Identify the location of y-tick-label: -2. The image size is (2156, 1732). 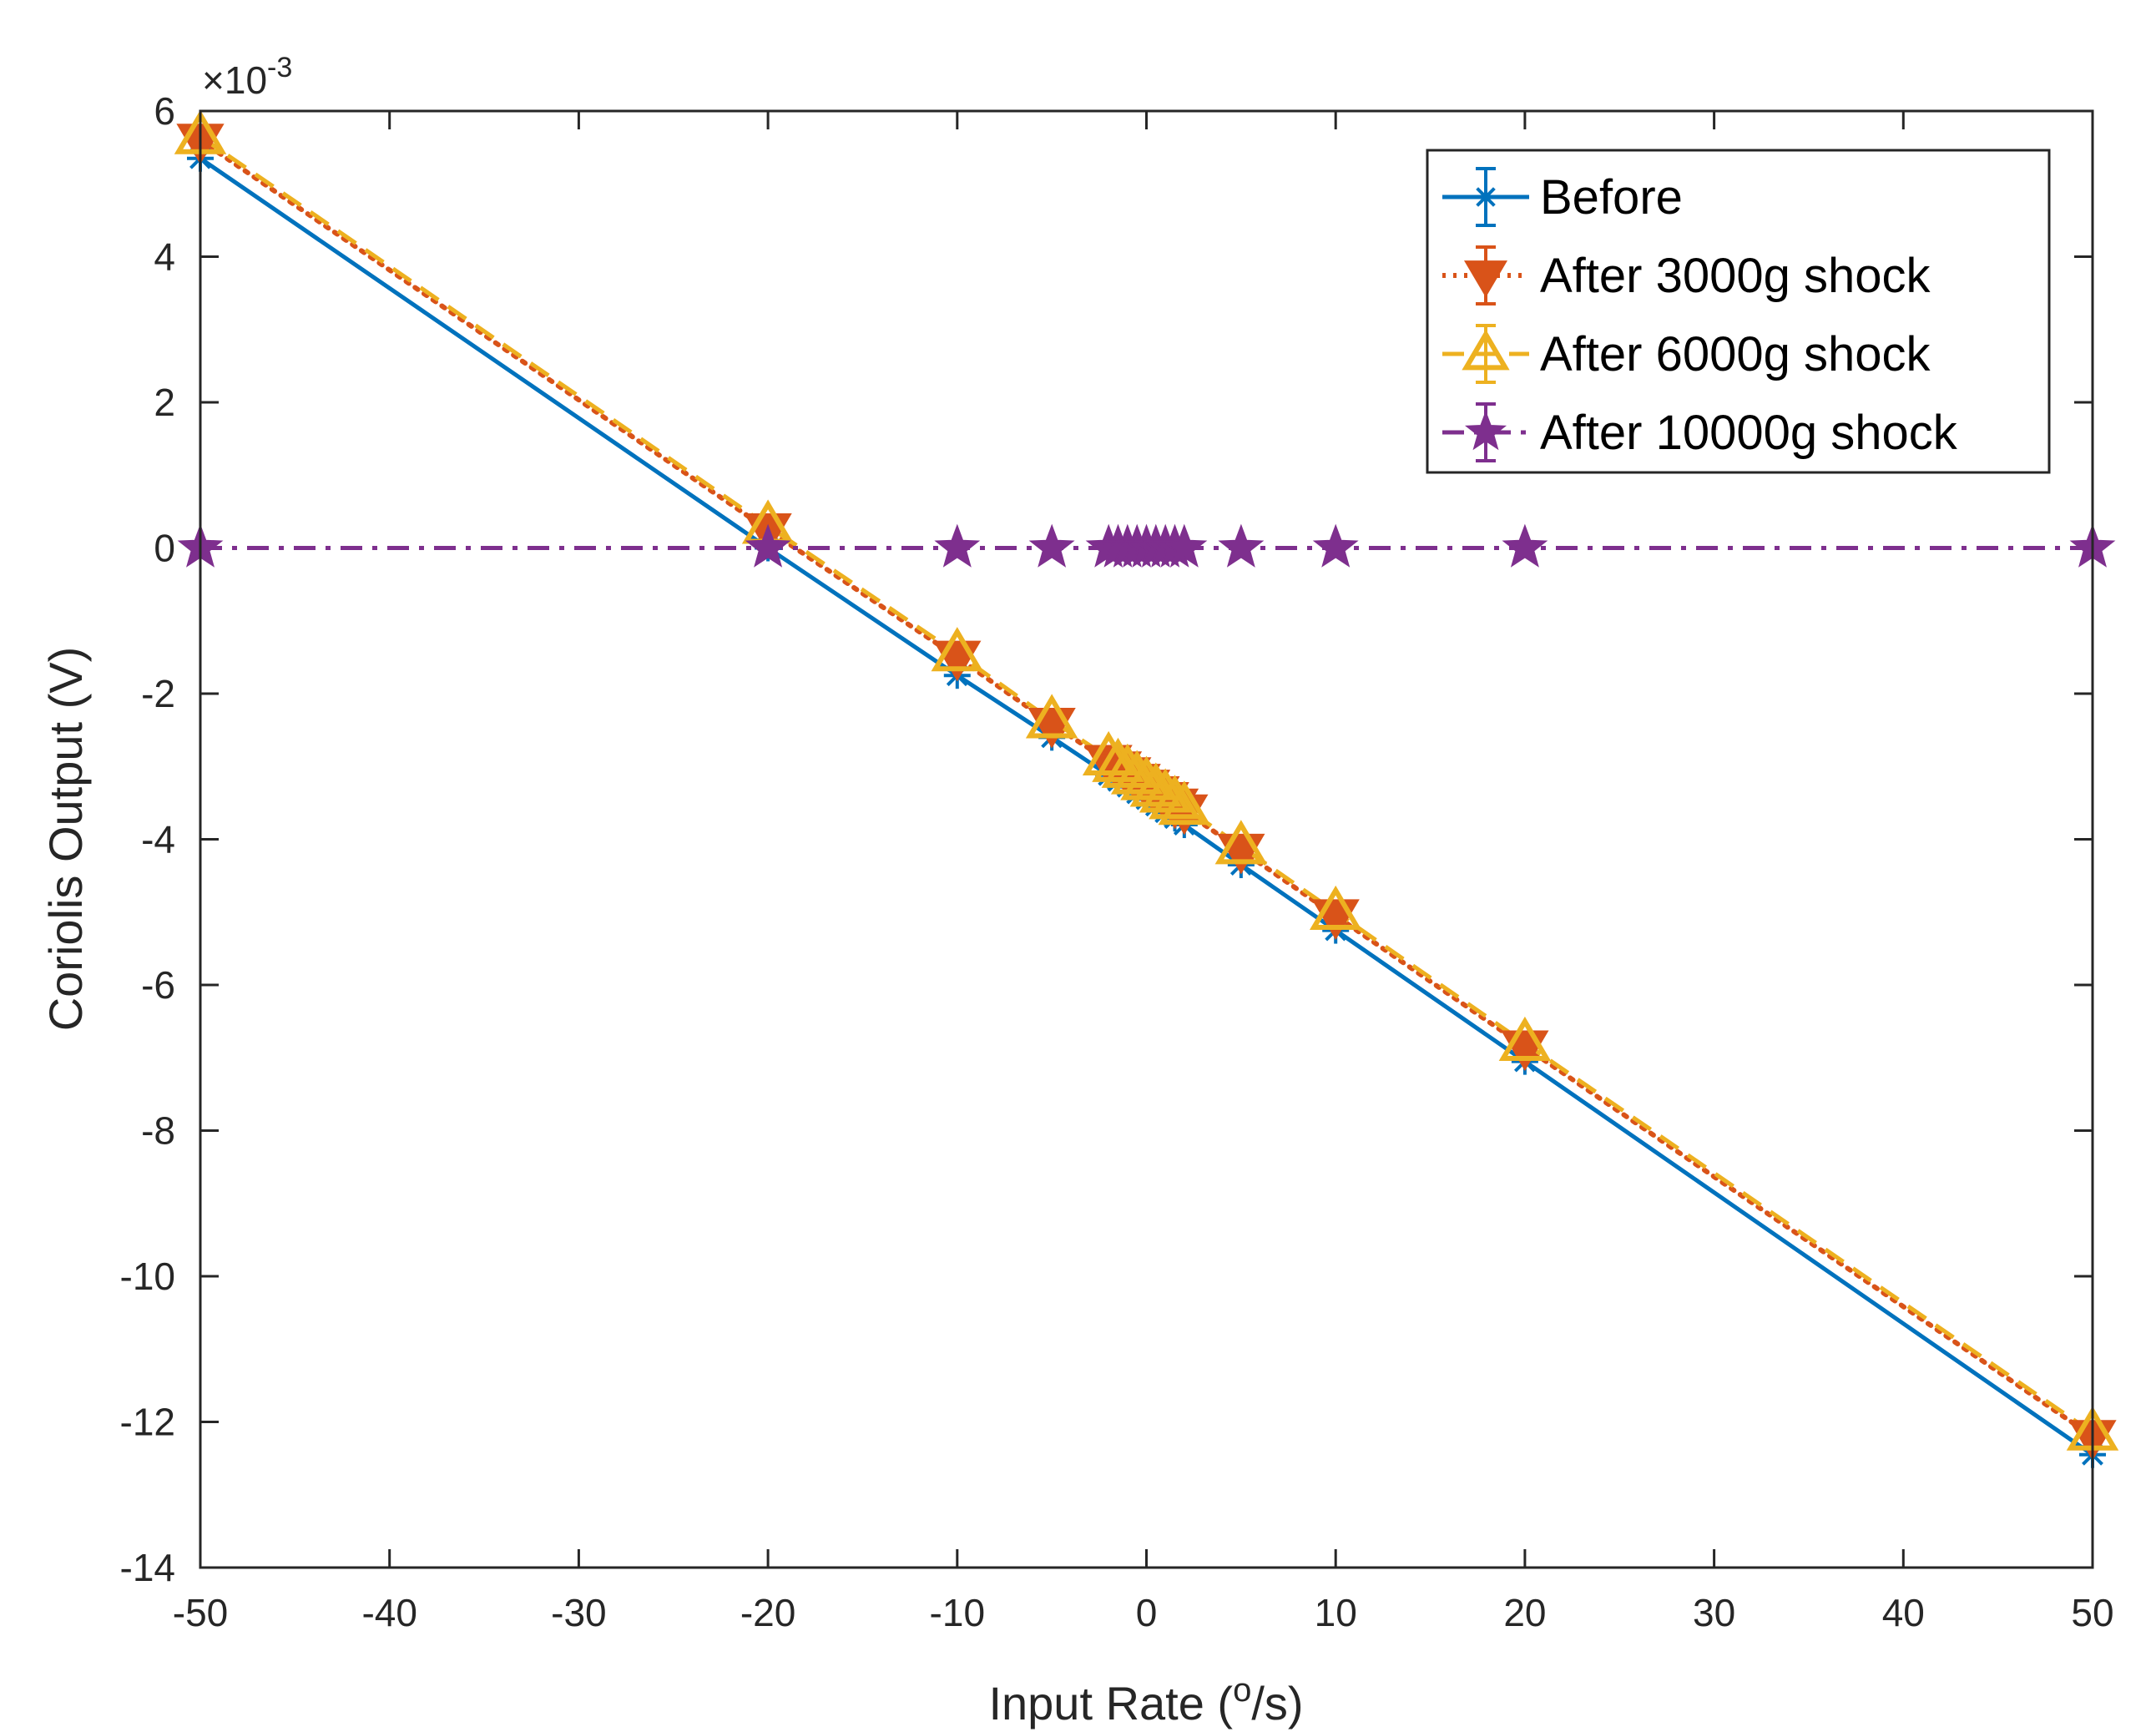
(158, 693).